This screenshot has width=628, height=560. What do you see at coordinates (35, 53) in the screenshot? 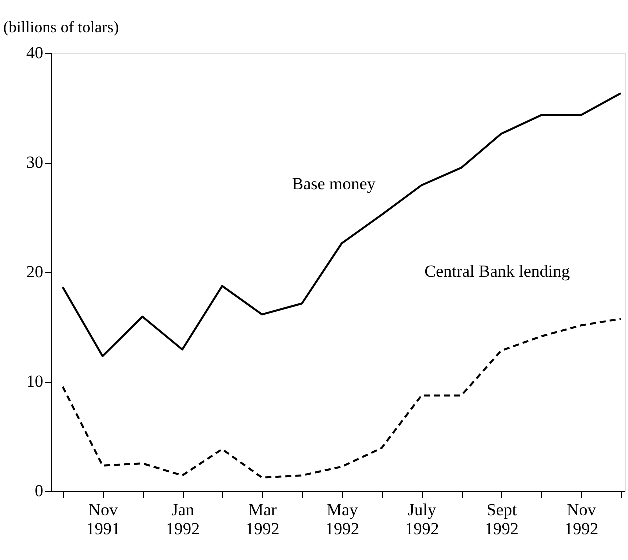
I see `y-tick-label: 40` at bounding box center [35, 53].